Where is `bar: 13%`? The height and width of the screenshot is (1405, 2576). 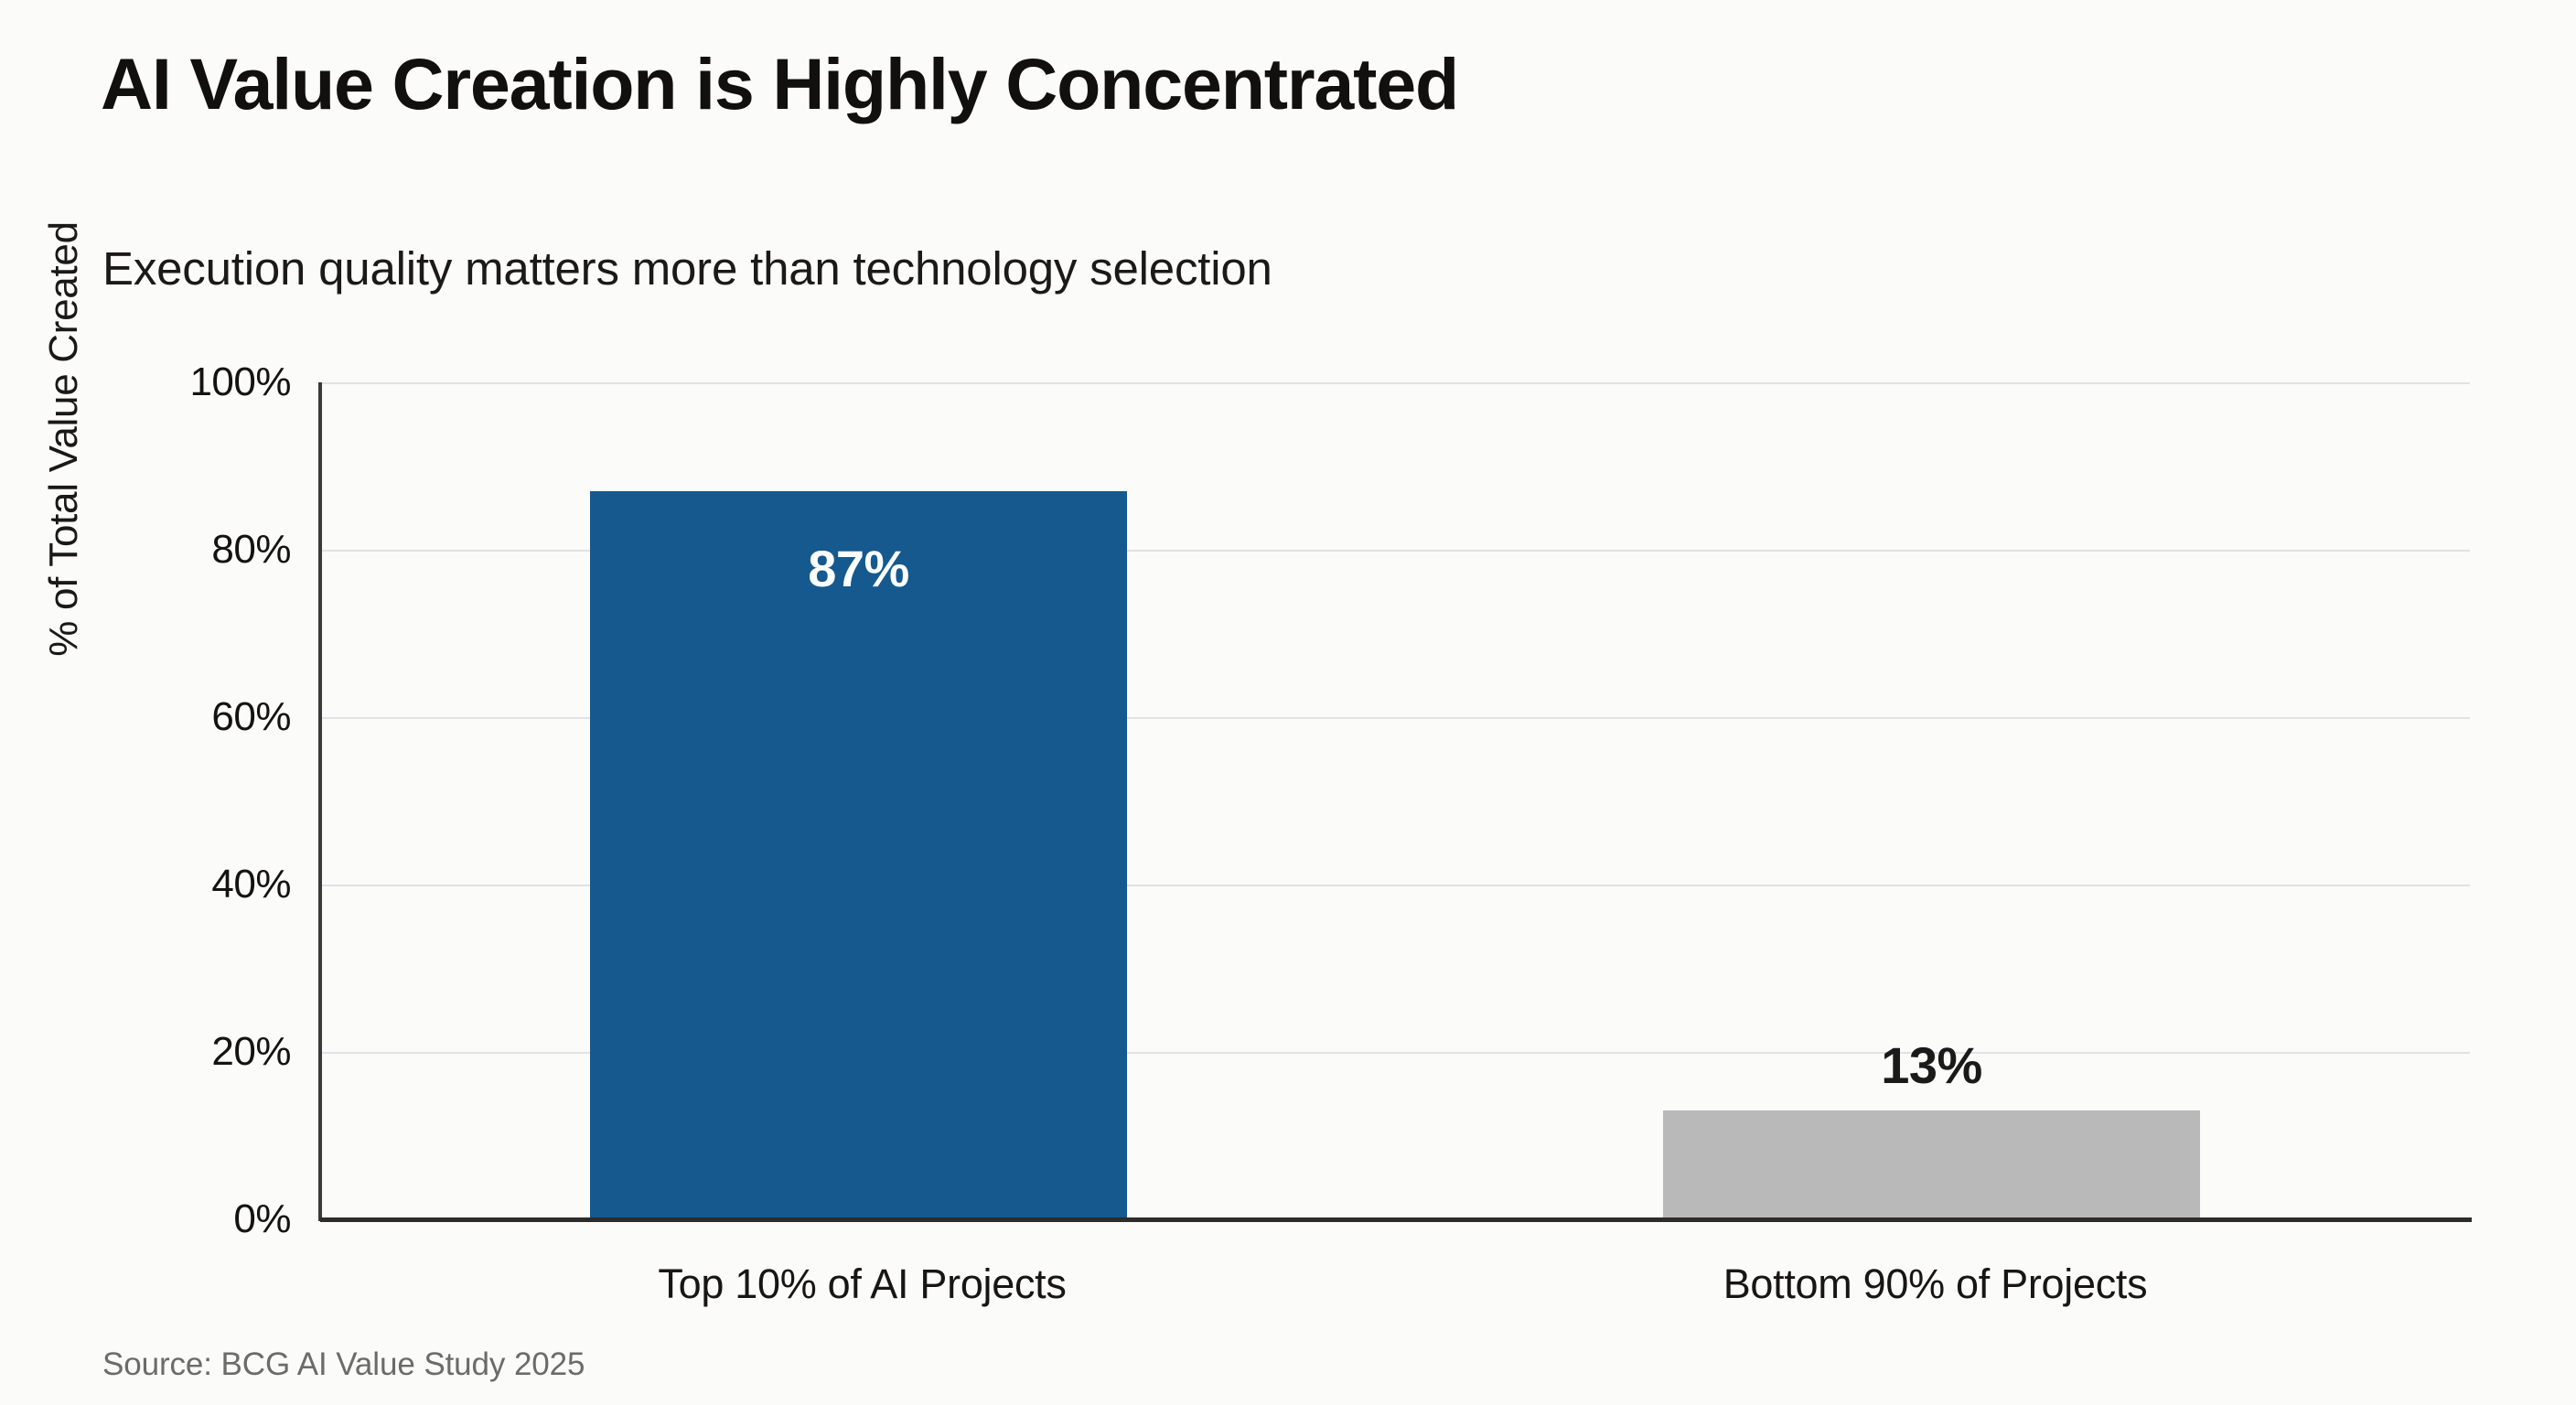 bar: 13% is located at coordinates (1931, 1127).